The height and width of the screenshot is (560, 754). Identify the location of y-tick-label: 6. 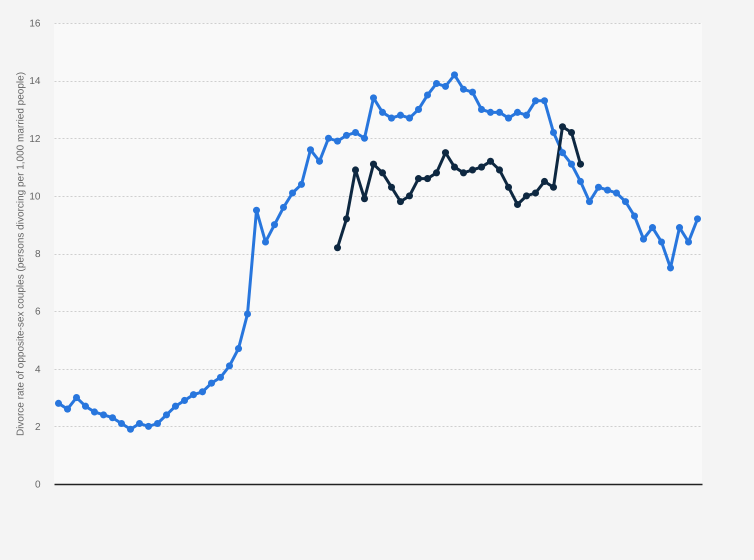
(37, 312).